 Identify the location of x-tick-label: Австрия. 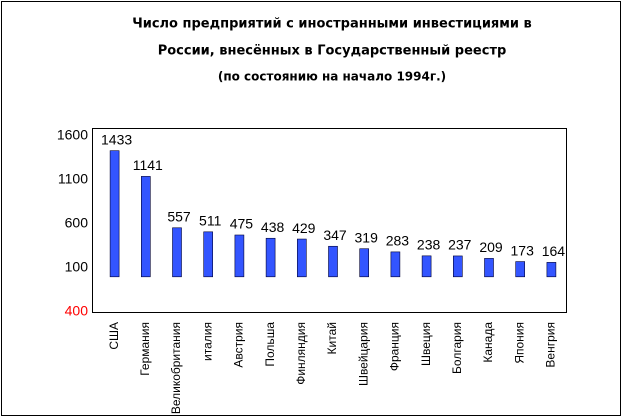
(239, 345).